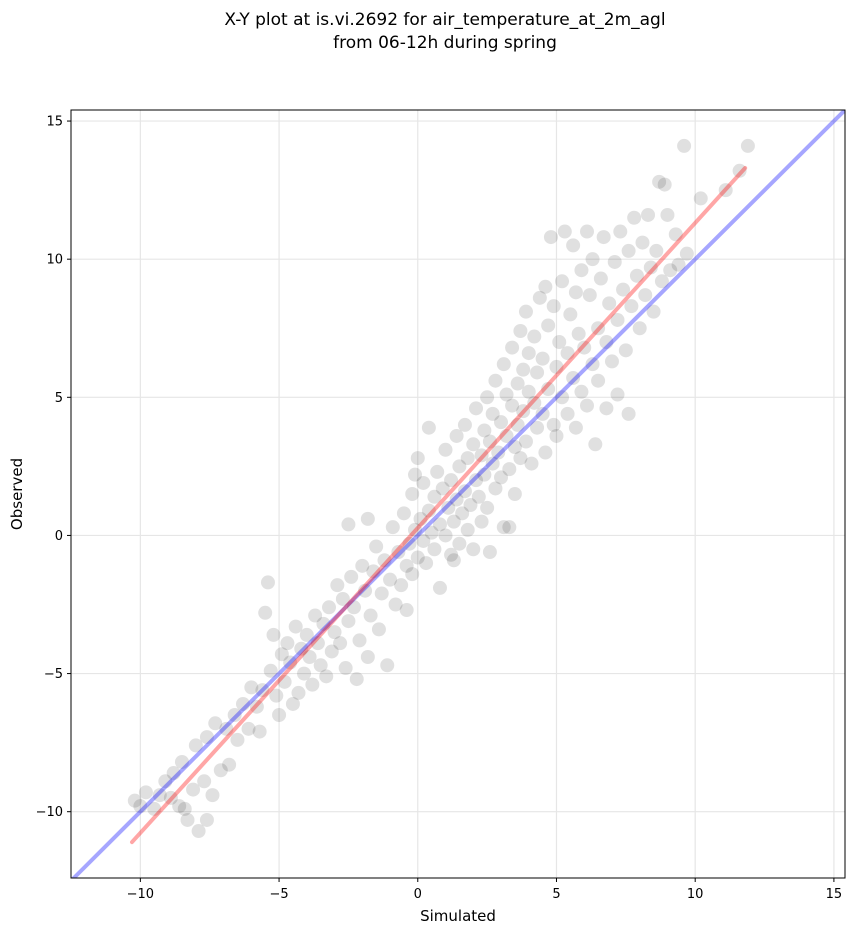 Image resolution: width=854 pixels, height=934 pixels. What do you see at coordinates (49, 812) in the screenshot?
I see `y-tick-label: −10` at bounding box center [49, 812].